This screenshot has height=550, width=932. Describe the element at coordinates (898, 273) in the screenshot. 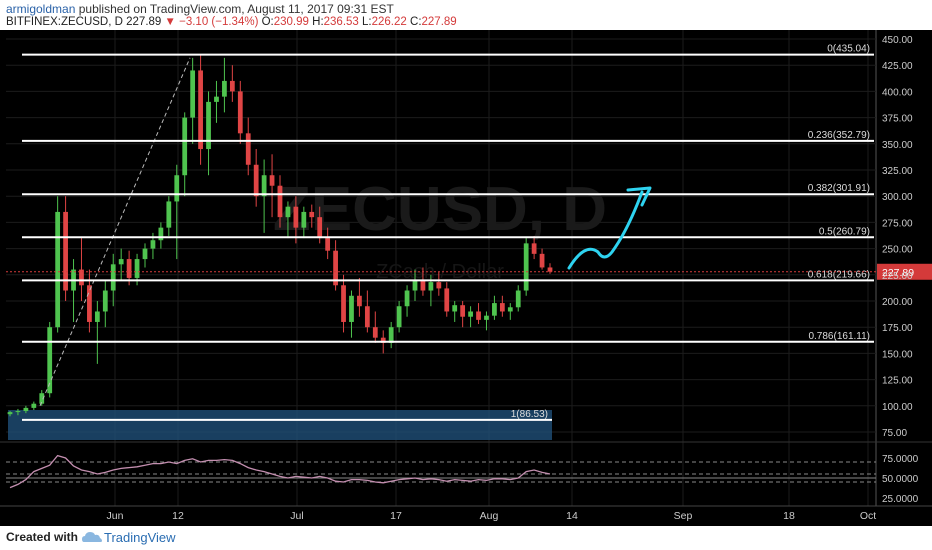

I see `current-price-label: 227.89` at that location.